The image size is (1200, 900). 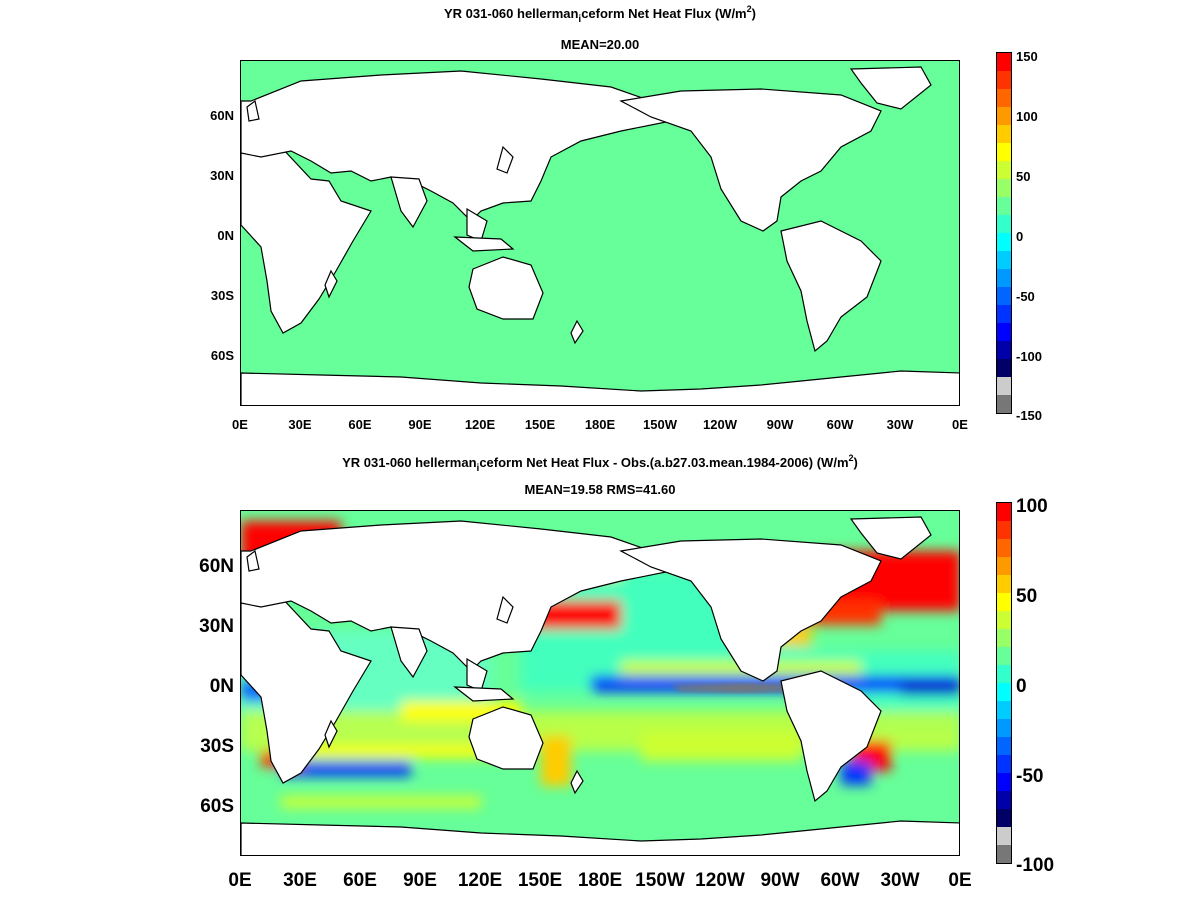 What do you see at coordinates (1027, 56) in the screenshot?
I see `colorbar-label: 150` at bounding box center [1027, 56].